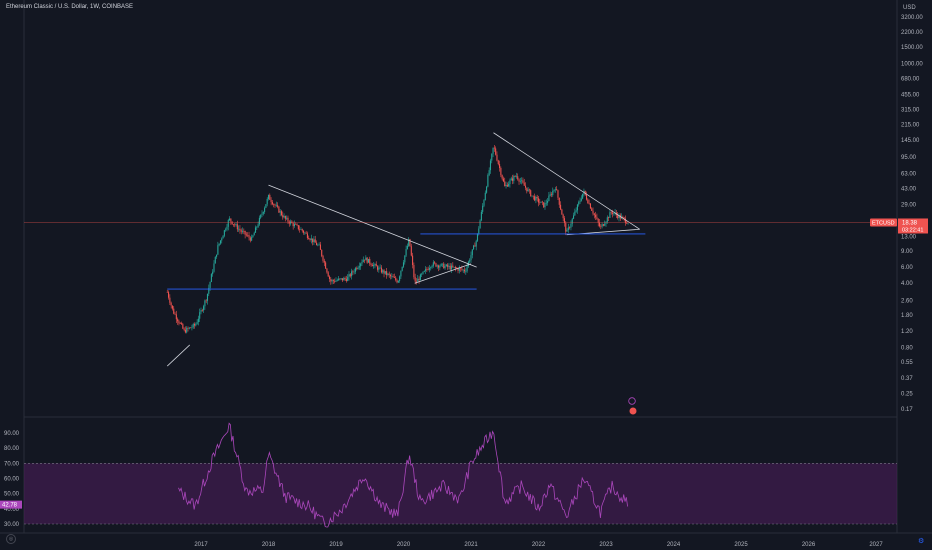  I want to click on price-tick-label: 680.00, so click(910, 80).